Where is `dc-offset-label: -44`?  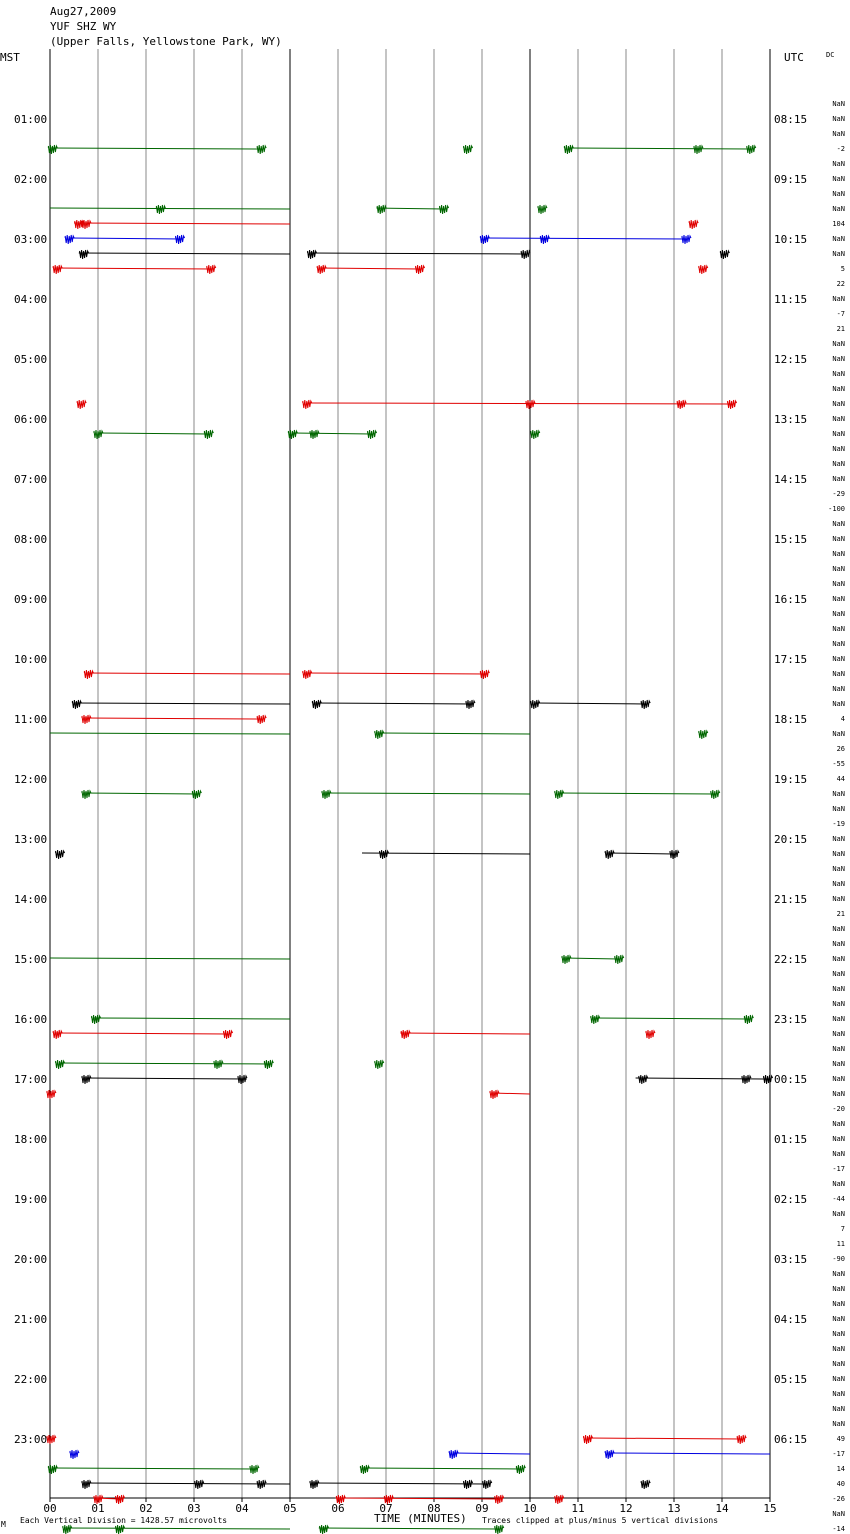
dc-offset-label: -44 is located at coordinates (838, 1199).